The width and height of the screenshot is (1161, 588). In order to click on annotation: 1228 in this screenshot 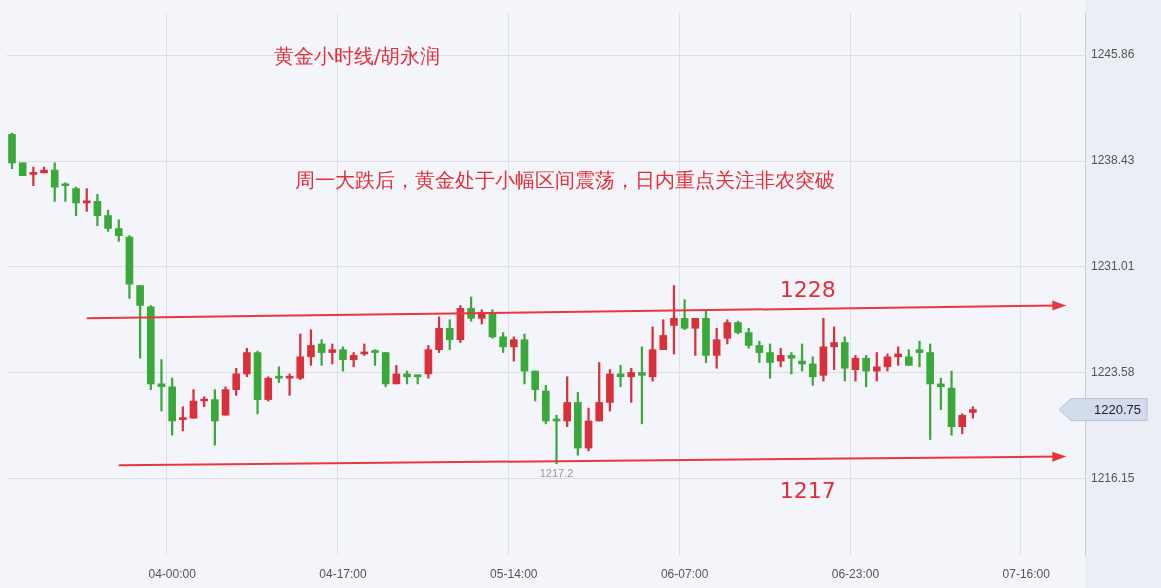, I will do `click(807, 289)`.